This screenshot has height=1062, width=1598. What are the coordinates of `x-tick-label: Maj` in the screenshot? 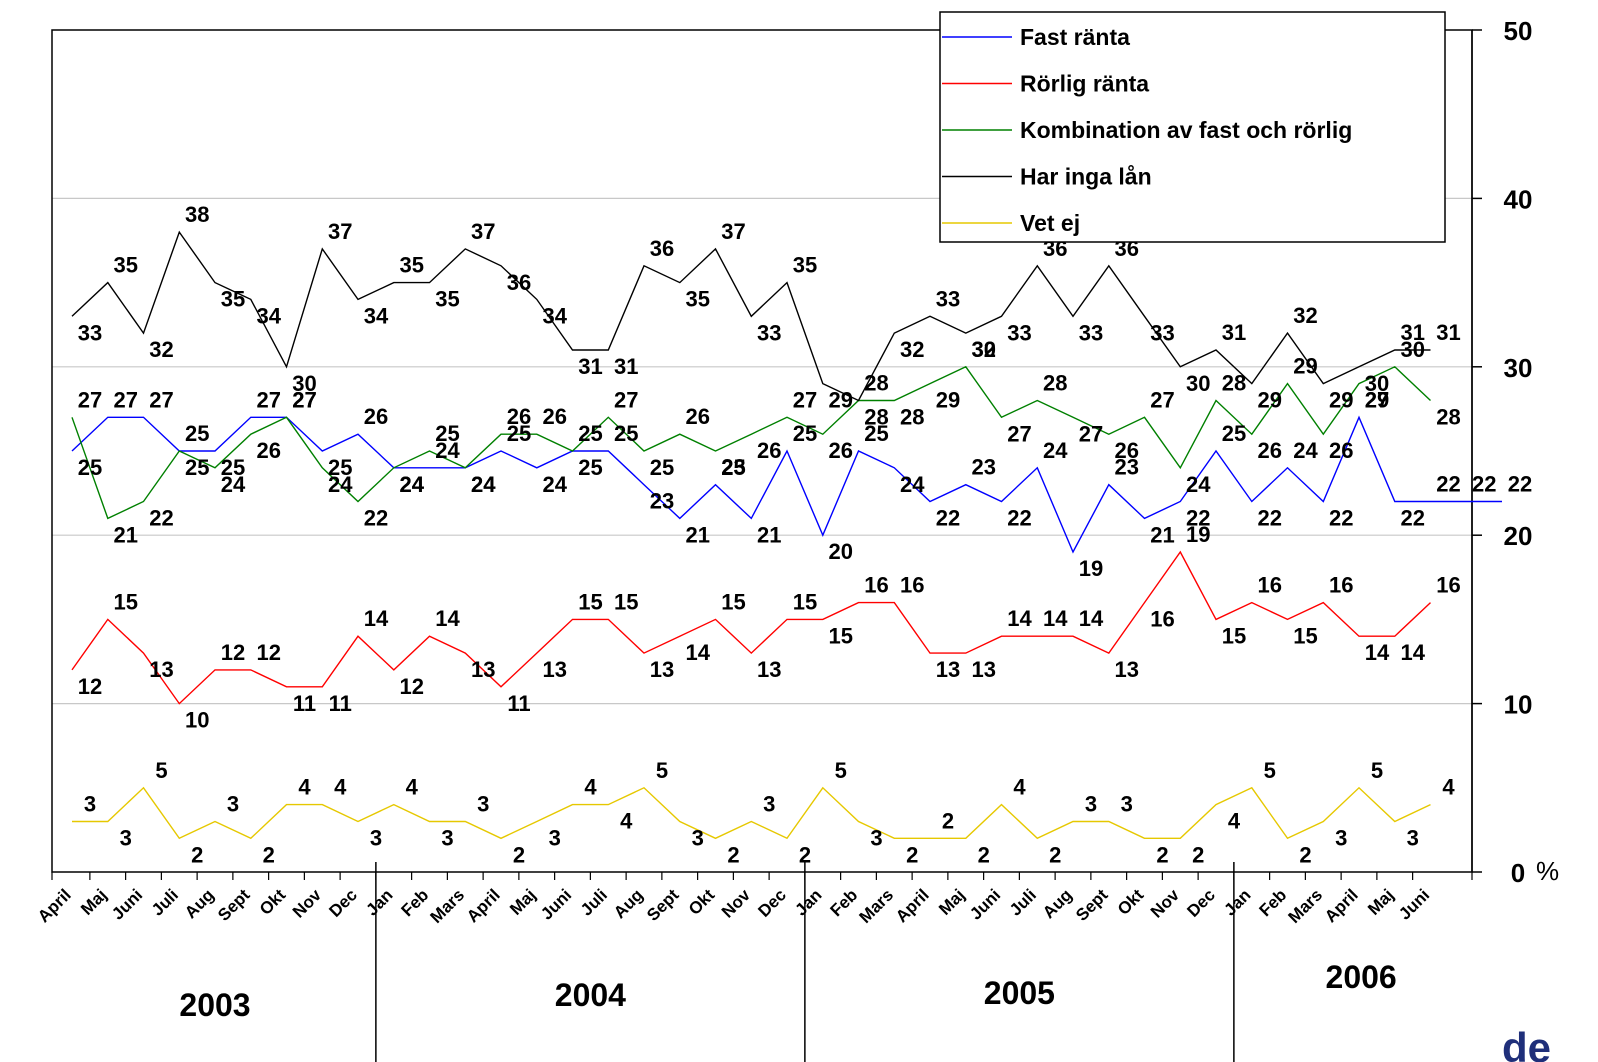 It's located at (1380, 901).